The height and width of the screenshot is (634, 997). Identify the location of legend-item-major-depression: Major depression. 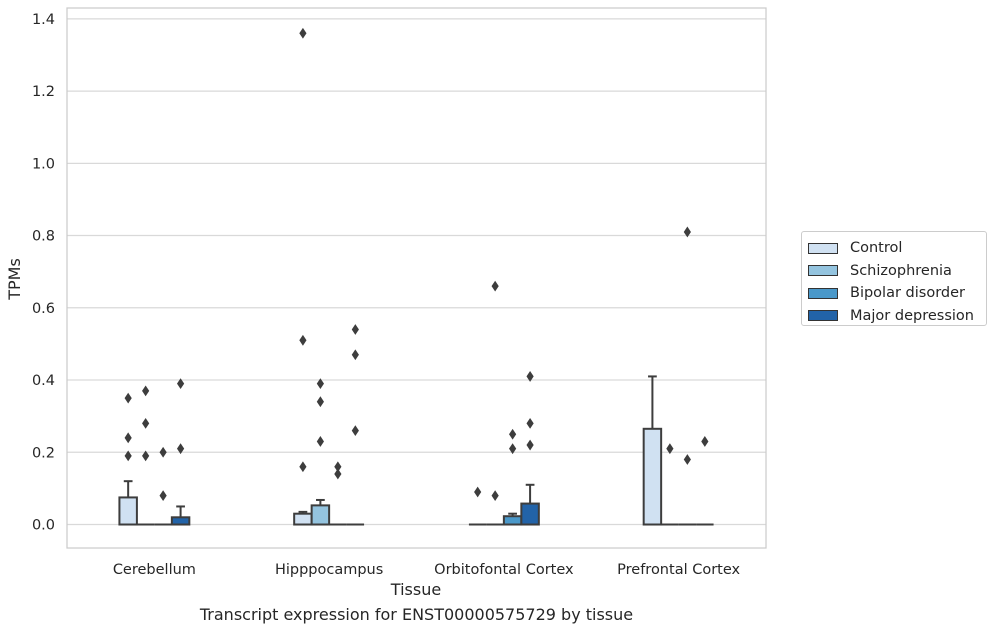
(897, 316).